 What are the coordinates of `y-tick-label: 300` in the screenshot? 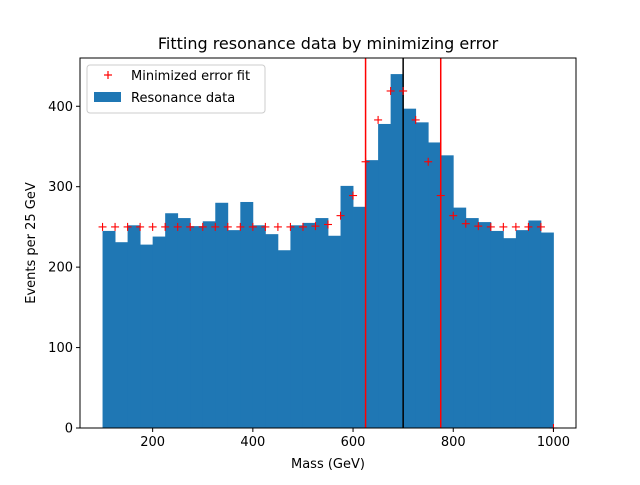 It's located at (60, 187).